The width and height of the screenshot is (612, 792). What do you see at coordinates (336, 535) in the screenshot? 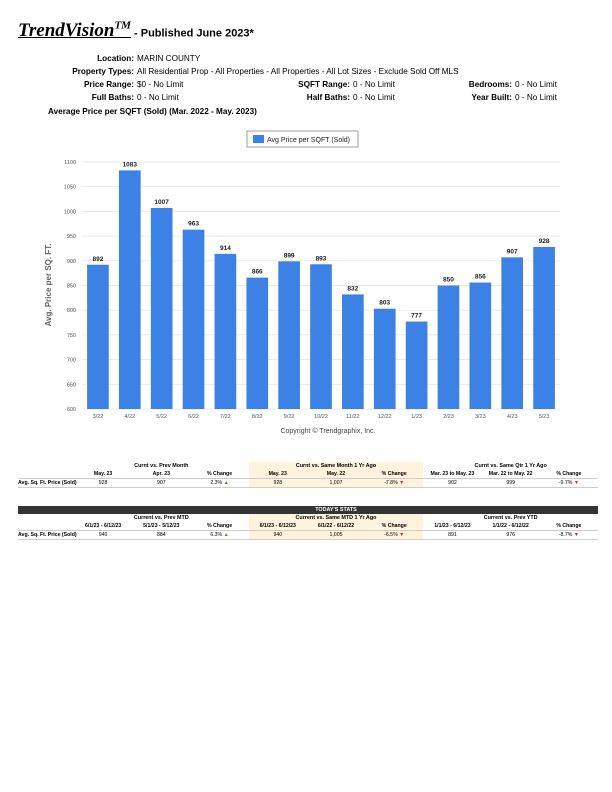
I see `cell: 1,005` at bounding box center [336, 535].